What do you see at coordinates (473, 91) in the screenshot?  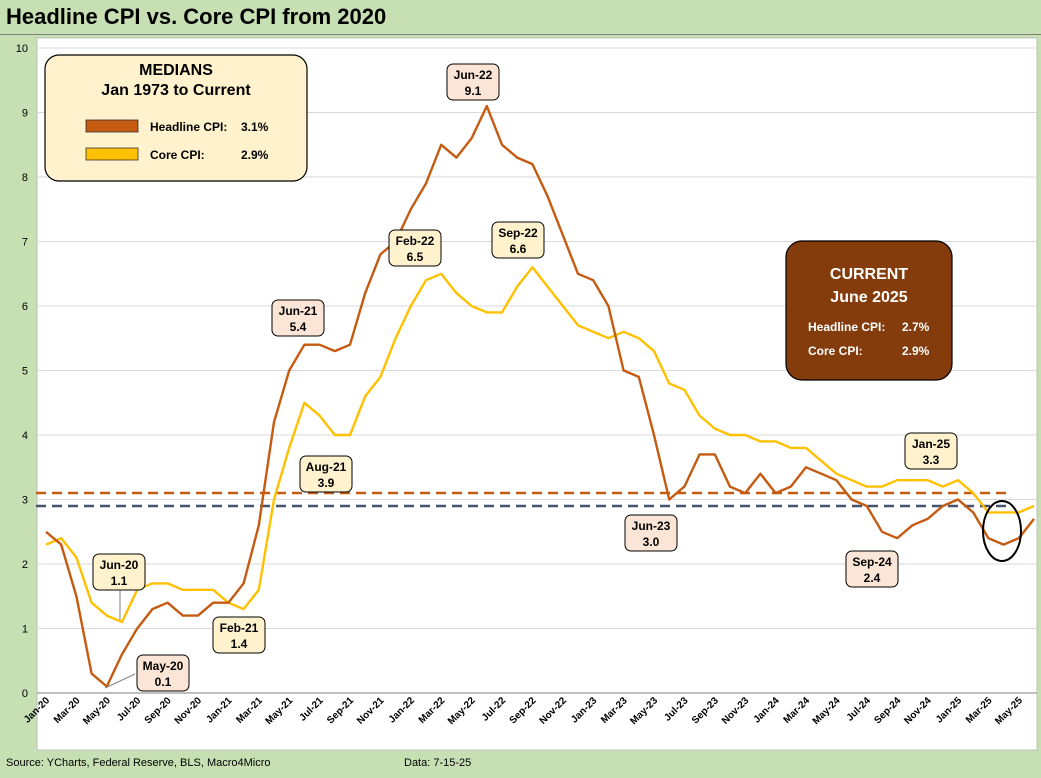 I see `callout-value: 9.1` at bounding box center [473, 91].